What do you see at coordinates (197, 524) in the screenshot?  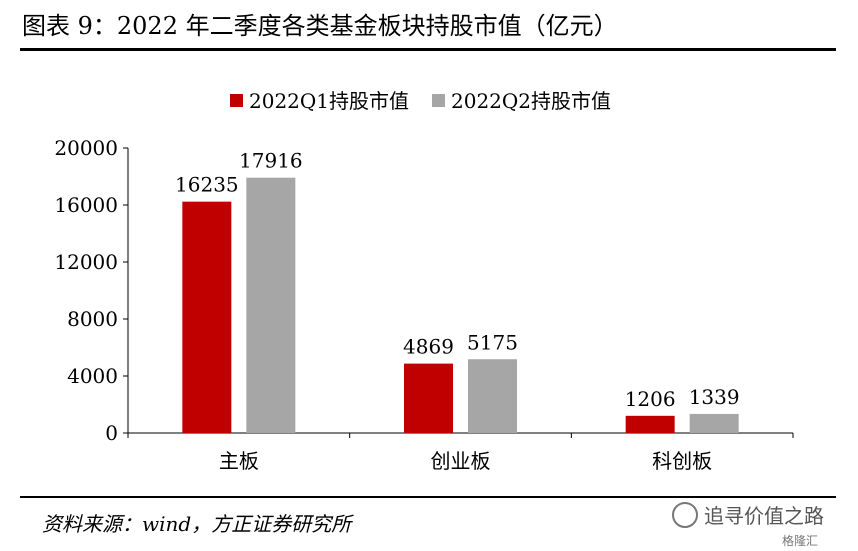 I see `source-note: 资料来源：wind，方正证券研究所` at bounding box center [197, 524].